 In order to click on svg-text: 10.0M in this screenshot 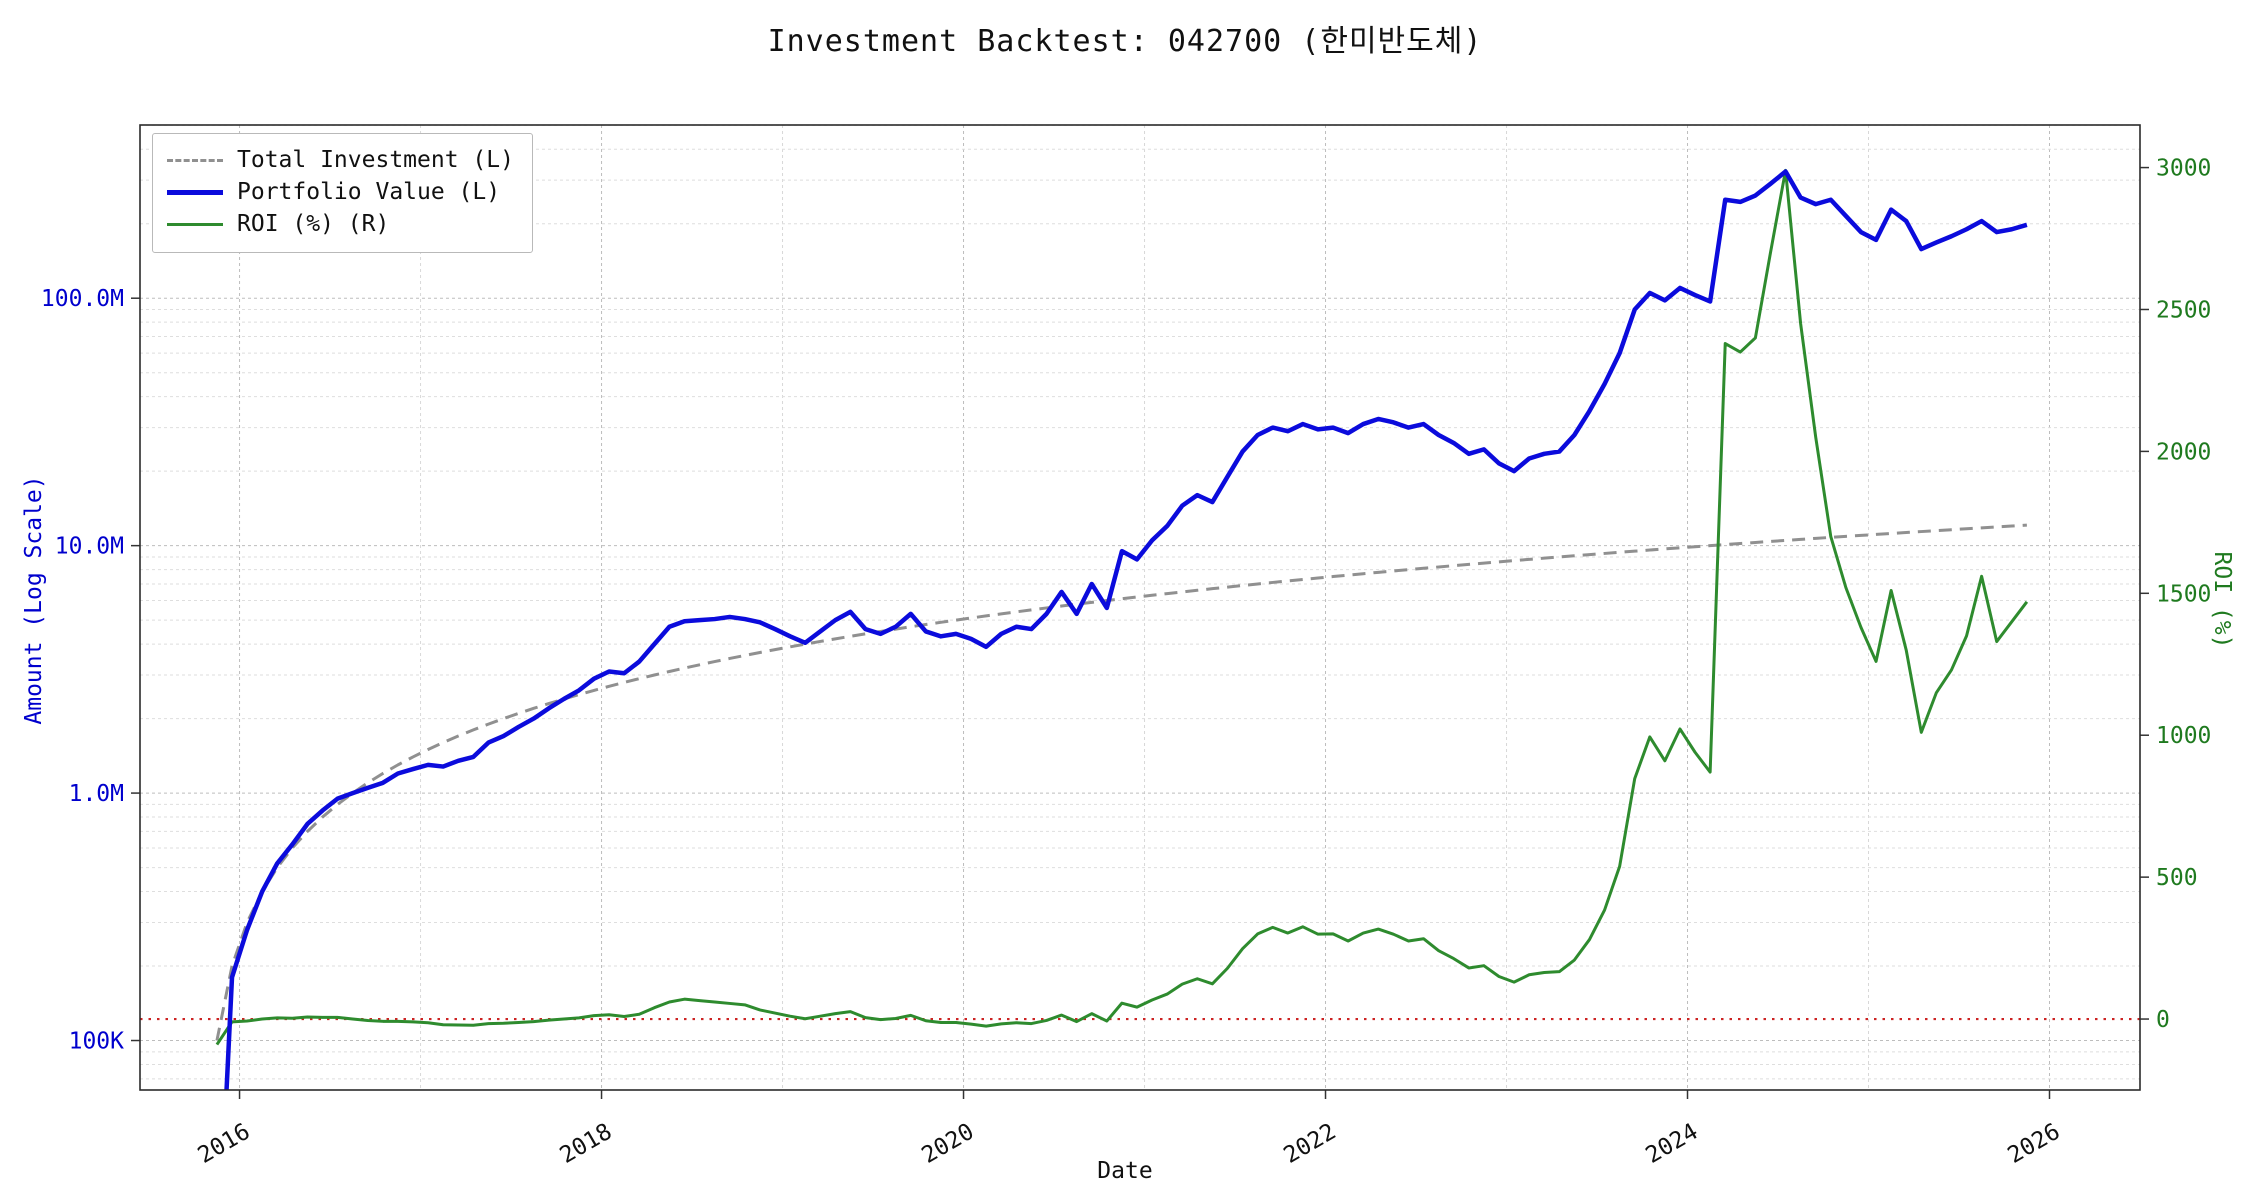, I will do `click(89, 547)`.